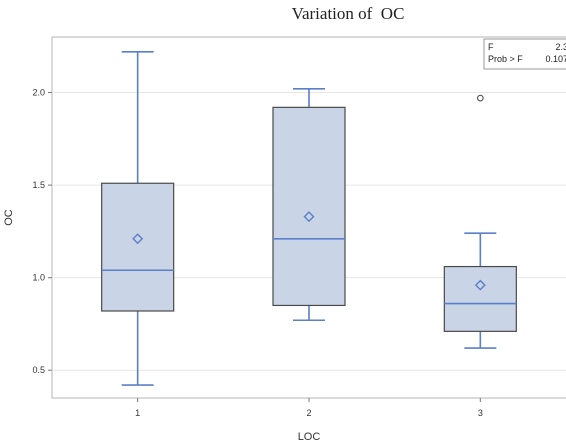  I want to click on inset-box, so click(524, 54).